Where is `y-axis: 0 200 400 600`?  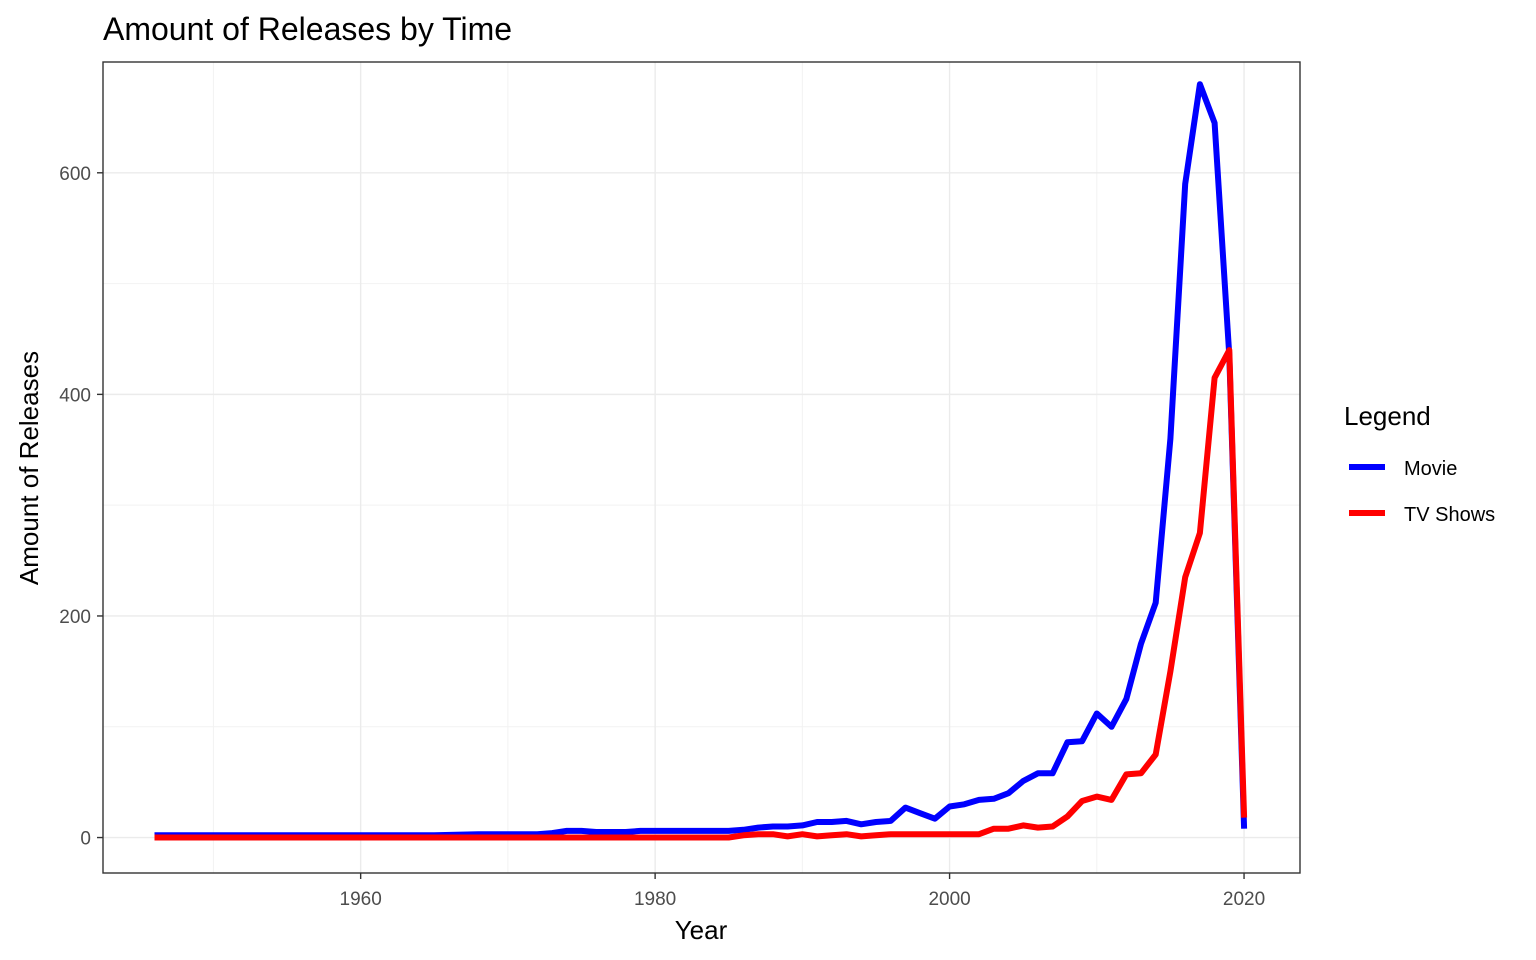 y-axis: 0 200 400 600 is located at coordinates (81, 507).